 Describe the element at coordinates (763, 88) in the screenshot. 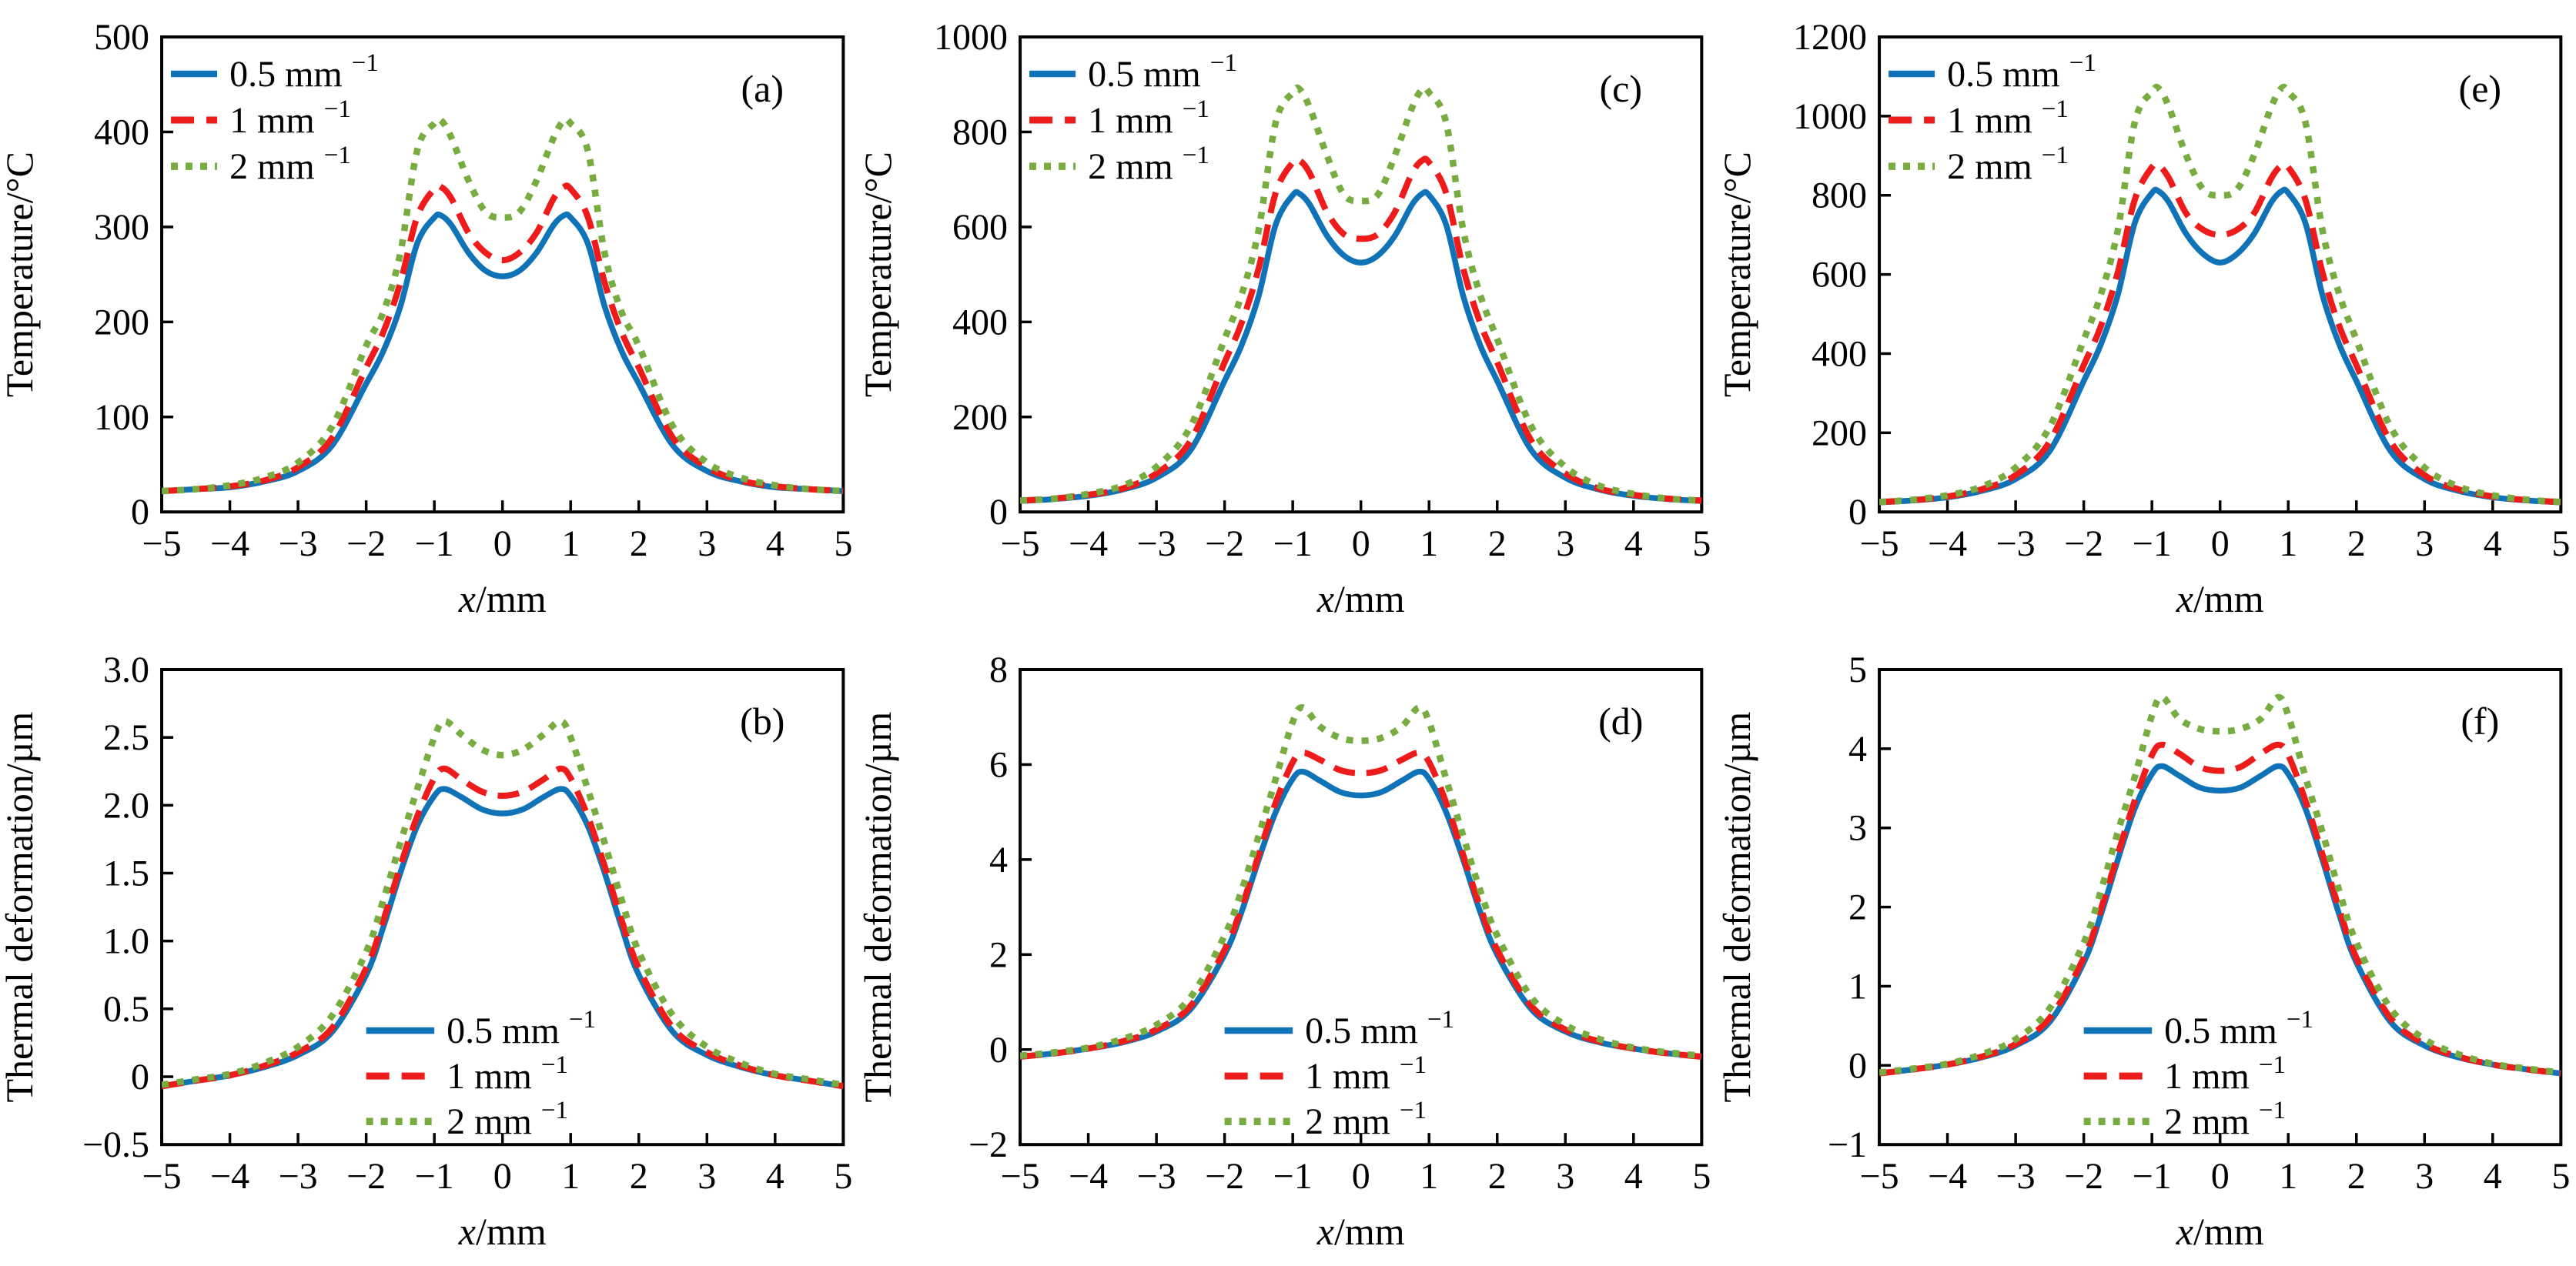

I see `panel-tag: (a)` at that location.